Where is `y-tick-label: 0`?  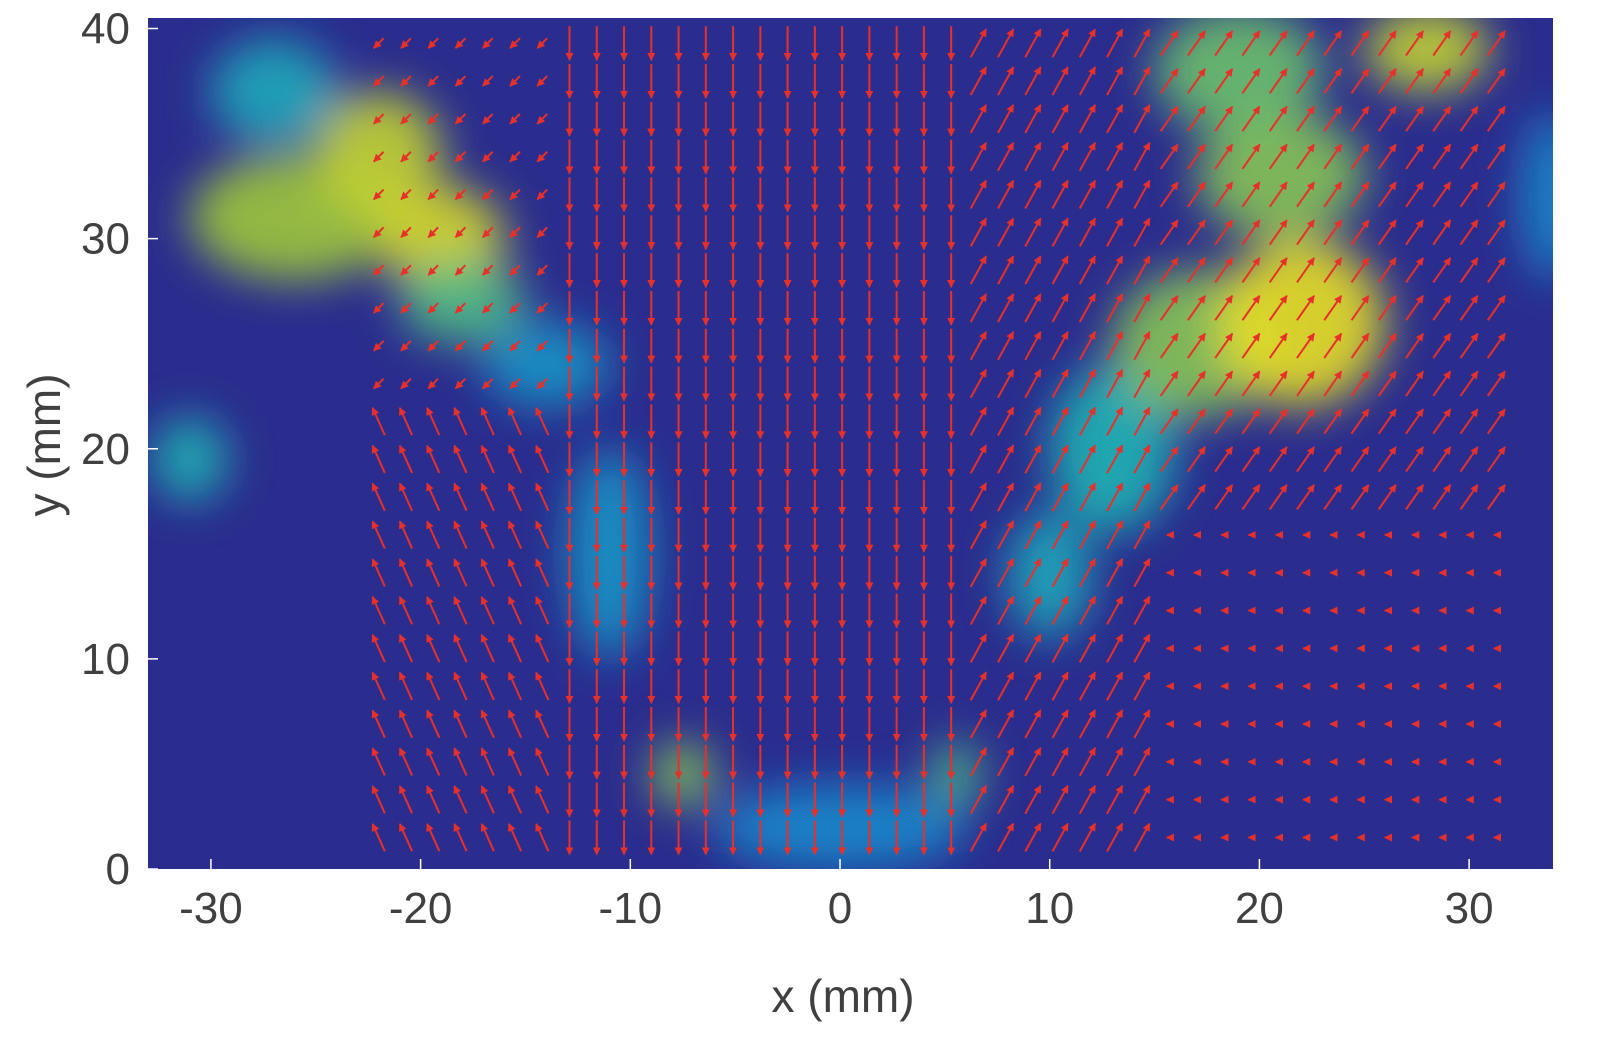 y-tick-label: 0 is located at coordinates (118, 869).